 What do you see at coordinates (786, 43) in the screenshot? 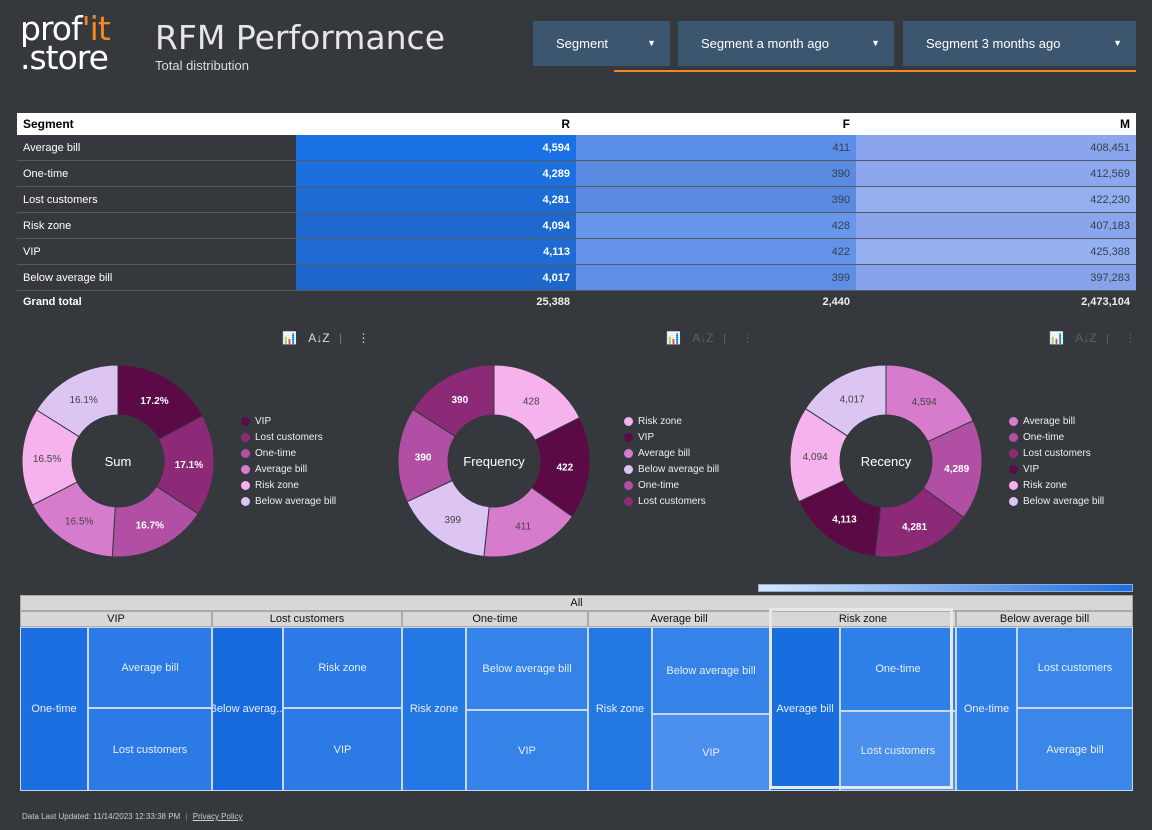
I see `segment-month-ago-dropdown: Segment a month ago ▼` at bounding box center [786, 43].